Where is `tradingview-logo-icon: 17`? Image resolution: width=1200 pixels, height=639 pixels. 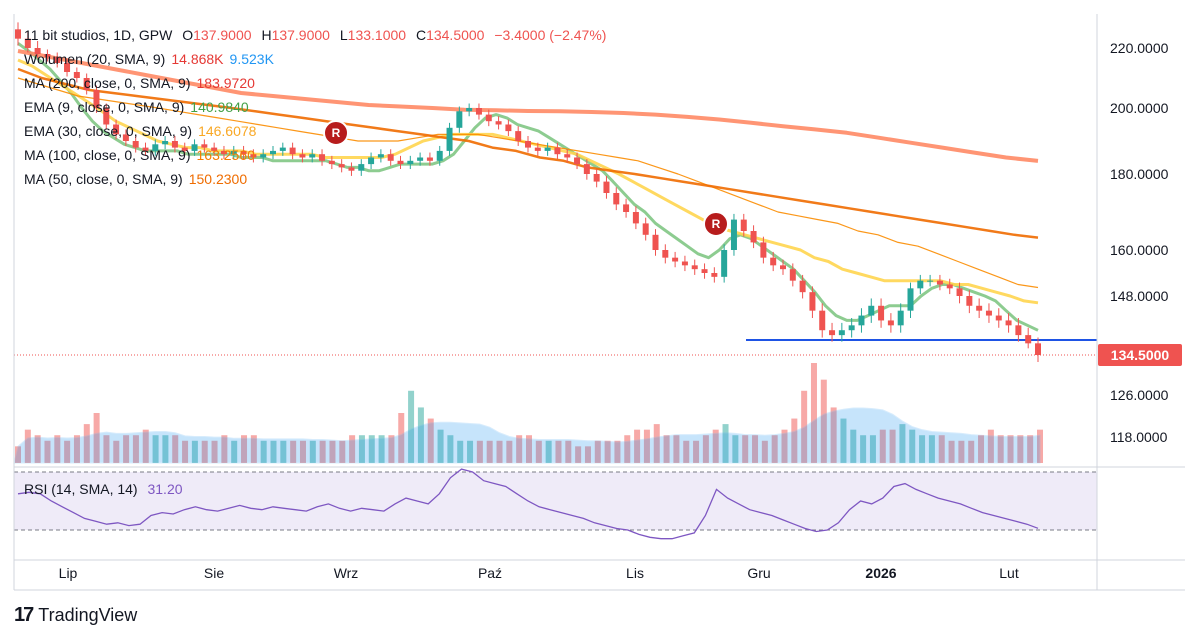 tradingview-logo-icon: 17 is located at coordinates (24, 615).